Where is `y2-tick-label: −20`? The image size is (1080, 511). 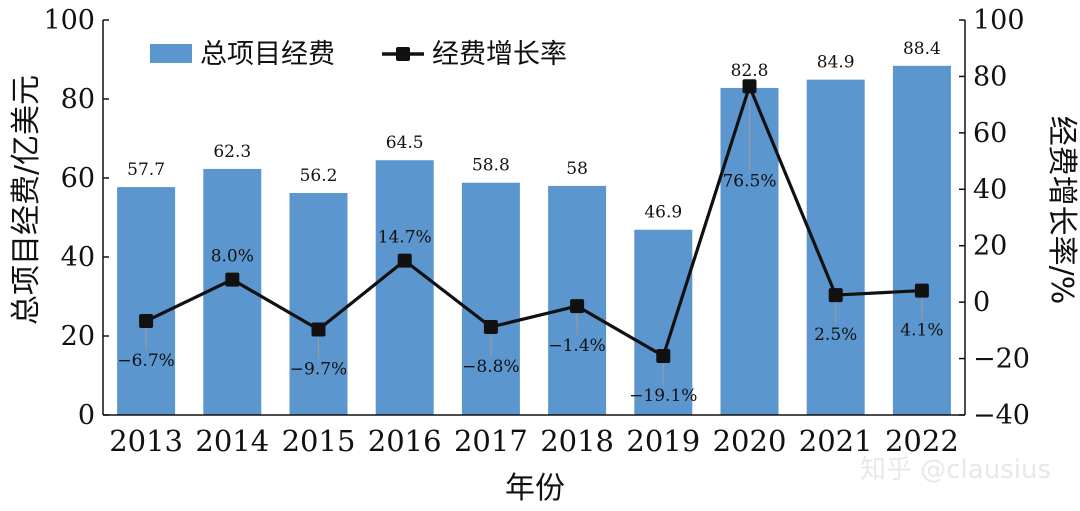
y2-tick-label: −20 is located at coordinates (1001, 359).